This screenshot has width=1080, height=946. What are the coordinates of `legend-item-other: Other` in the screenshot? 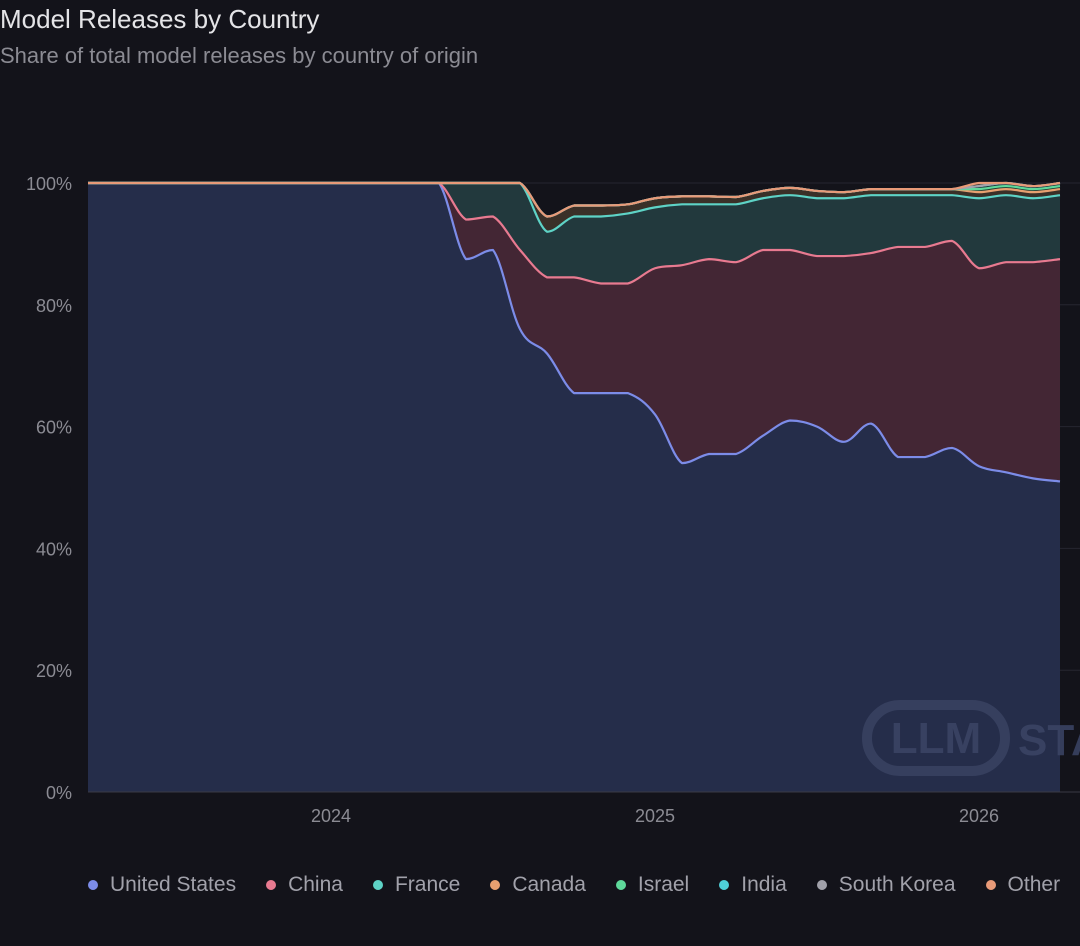 It's located at (1023, 885).